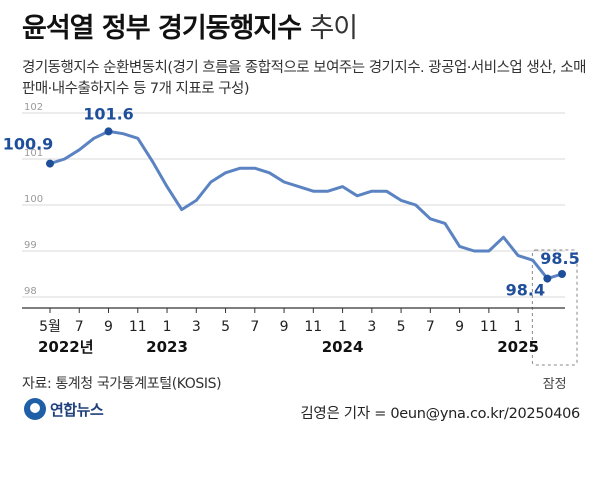  What do you see at coordinates (33, 199) in the screenshot?
I see `y-tick-label: 100` at bounding box center [33, 199].